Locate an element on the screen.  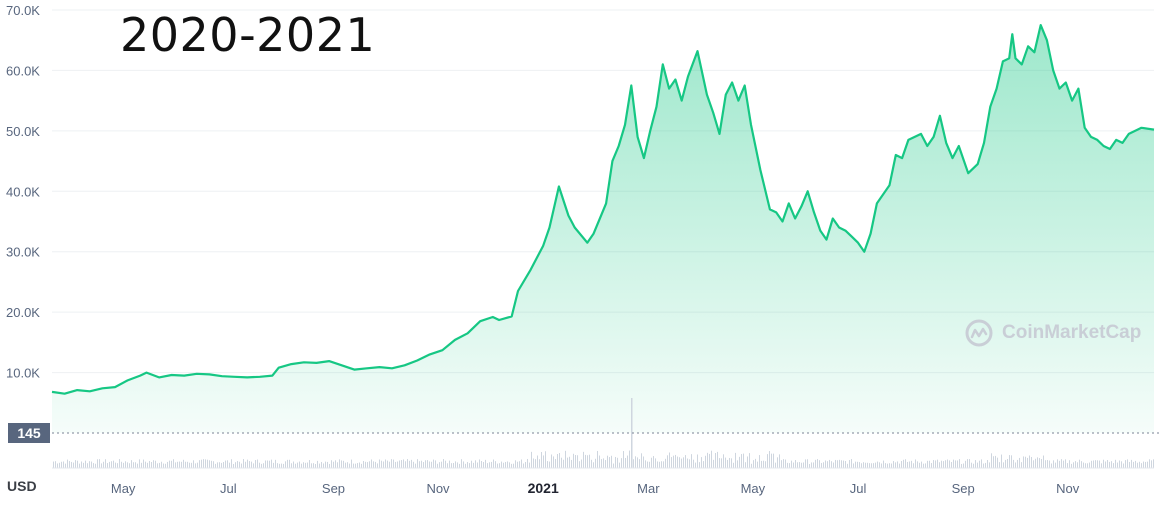
x-tick-label: Mar is located at coordinates (648, 488).